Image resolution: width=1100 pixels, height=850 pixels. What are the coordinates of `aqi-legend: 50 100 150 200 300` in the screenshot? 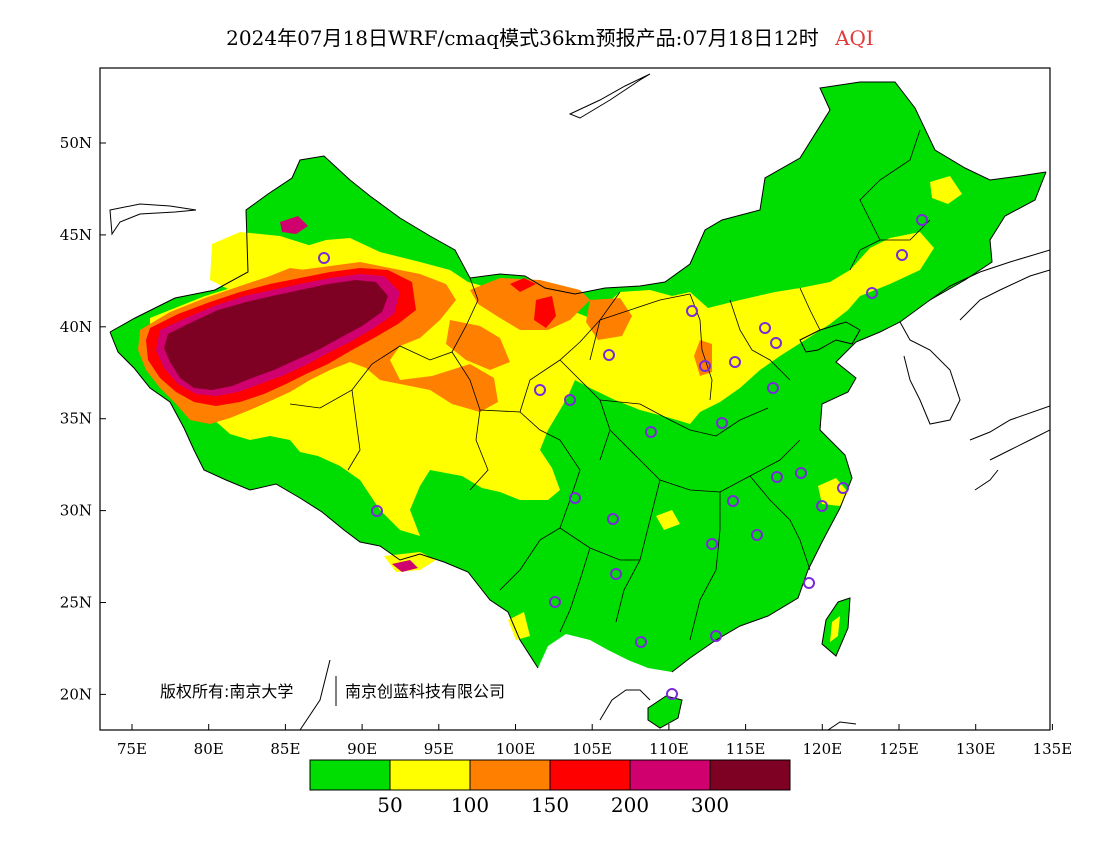 It's located at (550, 788).